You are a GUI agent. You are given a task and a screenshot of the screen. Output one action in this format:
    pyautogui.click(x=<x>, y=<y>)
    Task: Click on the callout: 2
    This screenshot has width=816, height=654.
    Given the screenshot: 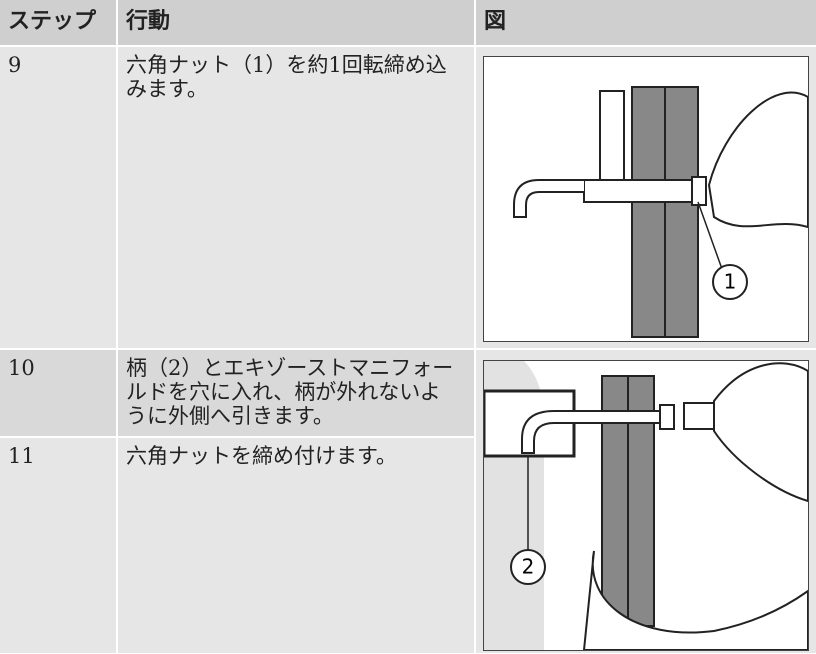 What is the action you would take?
    pyautogui.click(x=528, y=567)
    